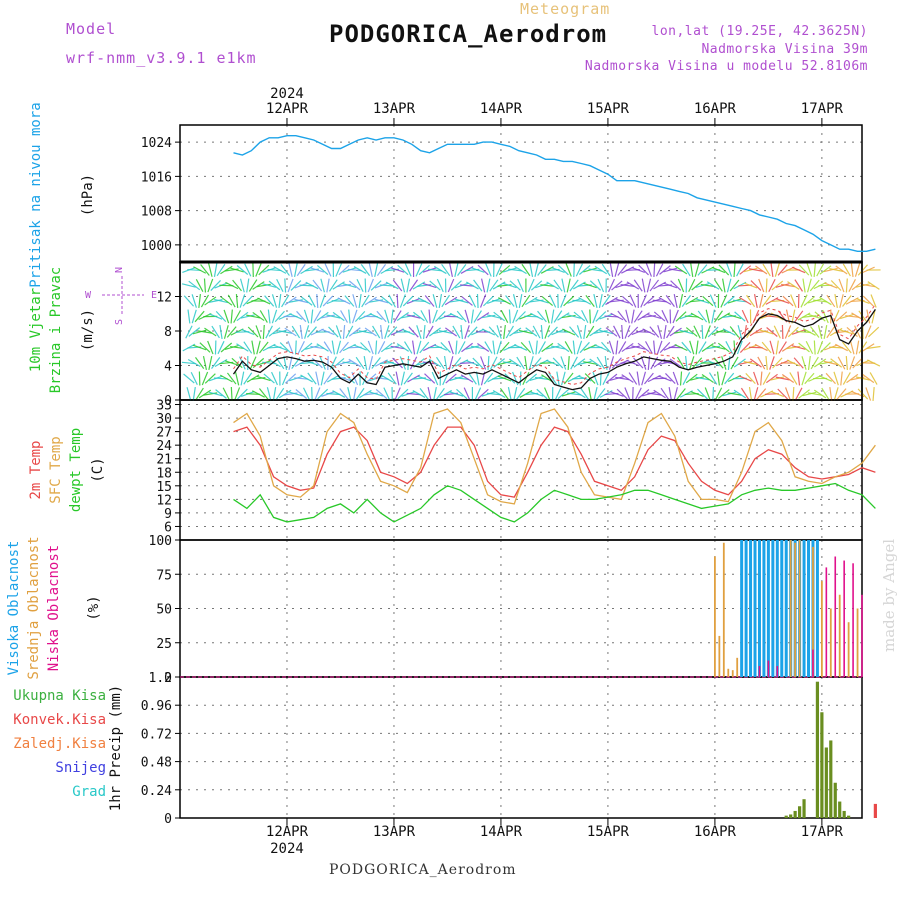  I want to click on pressure-axis-label: Pritisak na nivou mora, so click(36, 194).